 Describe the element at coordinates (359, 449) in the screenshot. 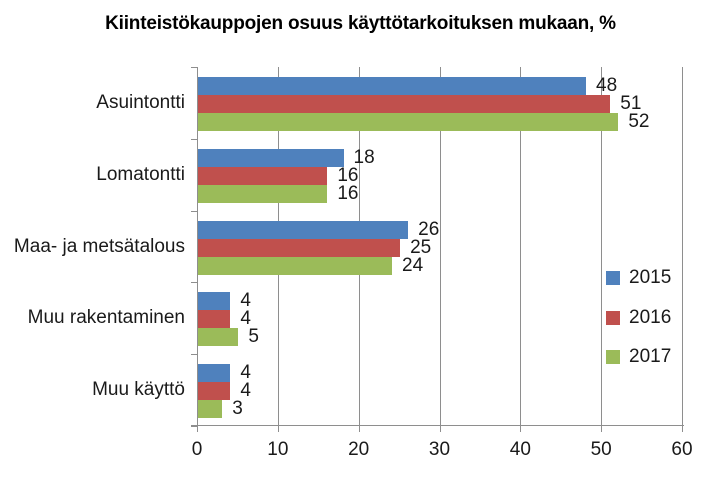

I see `x-tick-label: 20` at that location.